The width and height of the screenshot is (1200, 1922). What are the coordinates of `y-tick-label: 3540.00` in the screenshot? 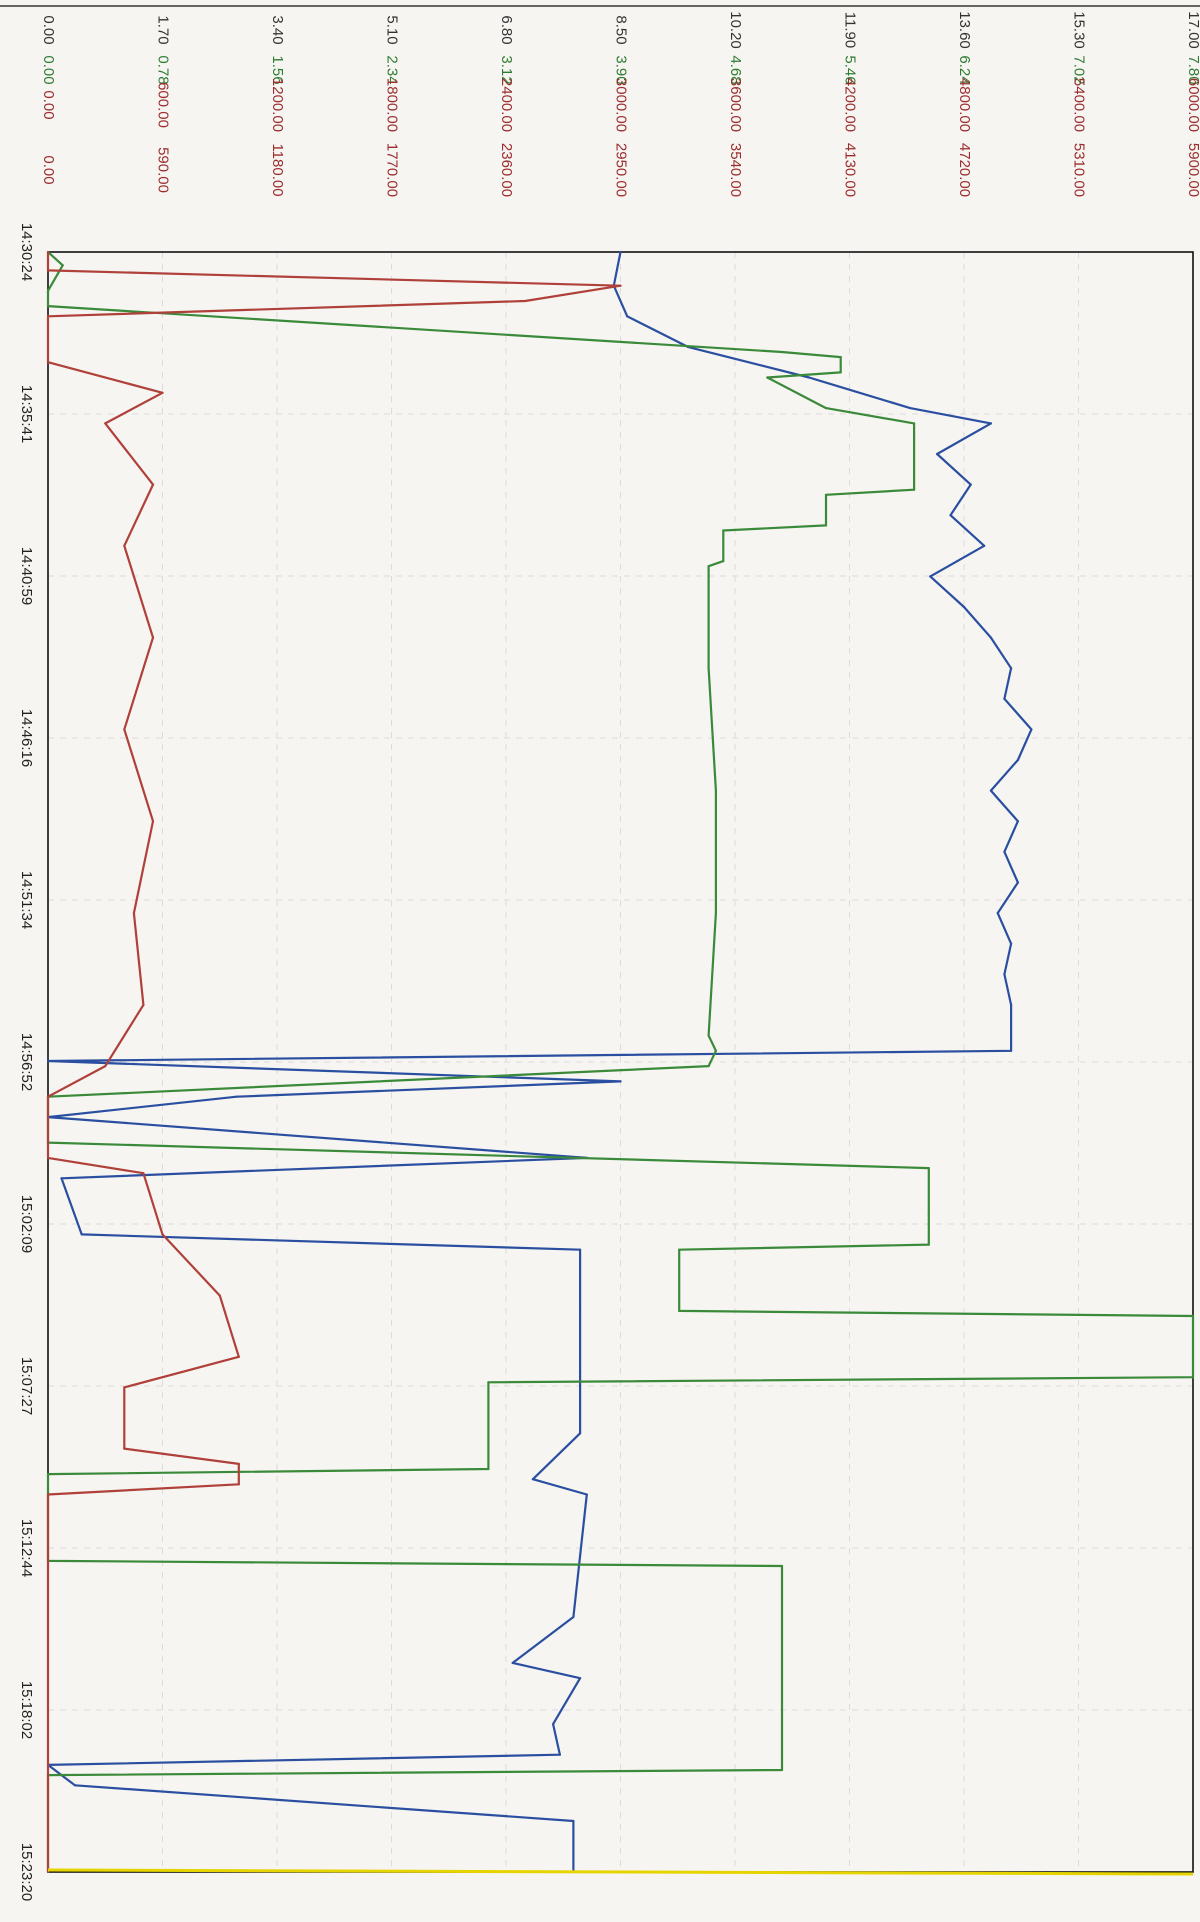 It's located at (735, 170).